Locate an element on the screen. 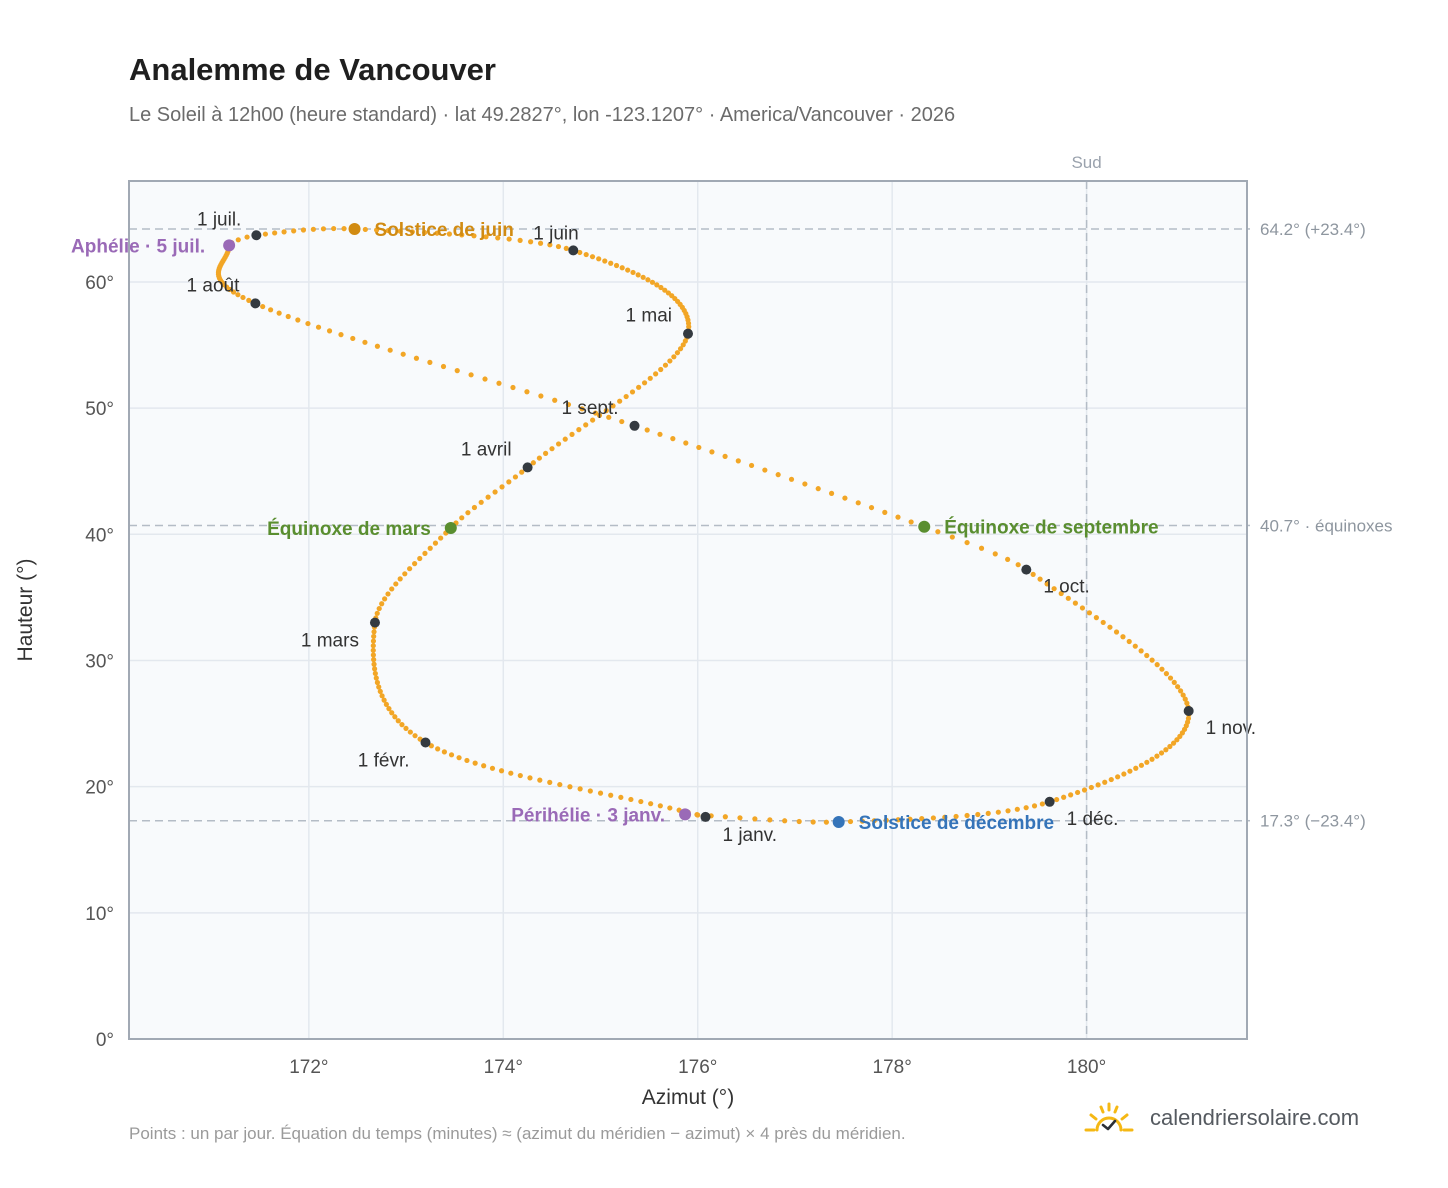 This screenshot has height=1188, width=1448. month-label: 1 oct. is located at coordinates (1066, 587).